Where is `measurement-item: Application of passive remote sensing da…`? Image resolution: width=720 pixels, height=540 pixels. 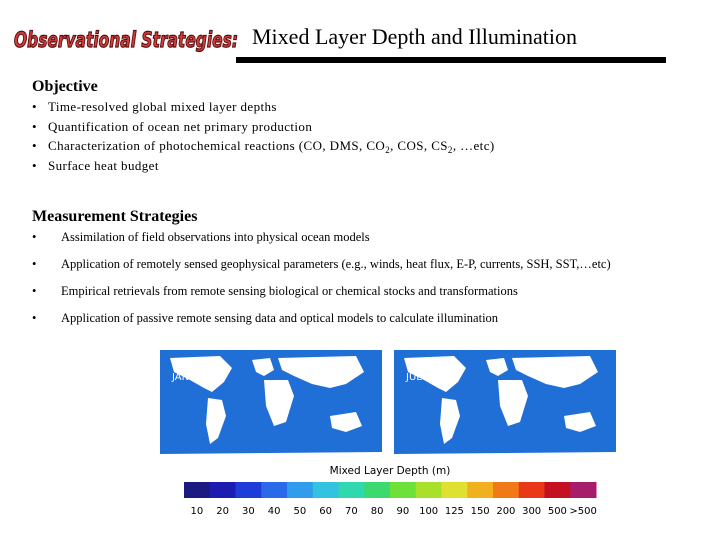
measurement-item: Application of passive remote sensing da… is located at coordinates (280, 318).